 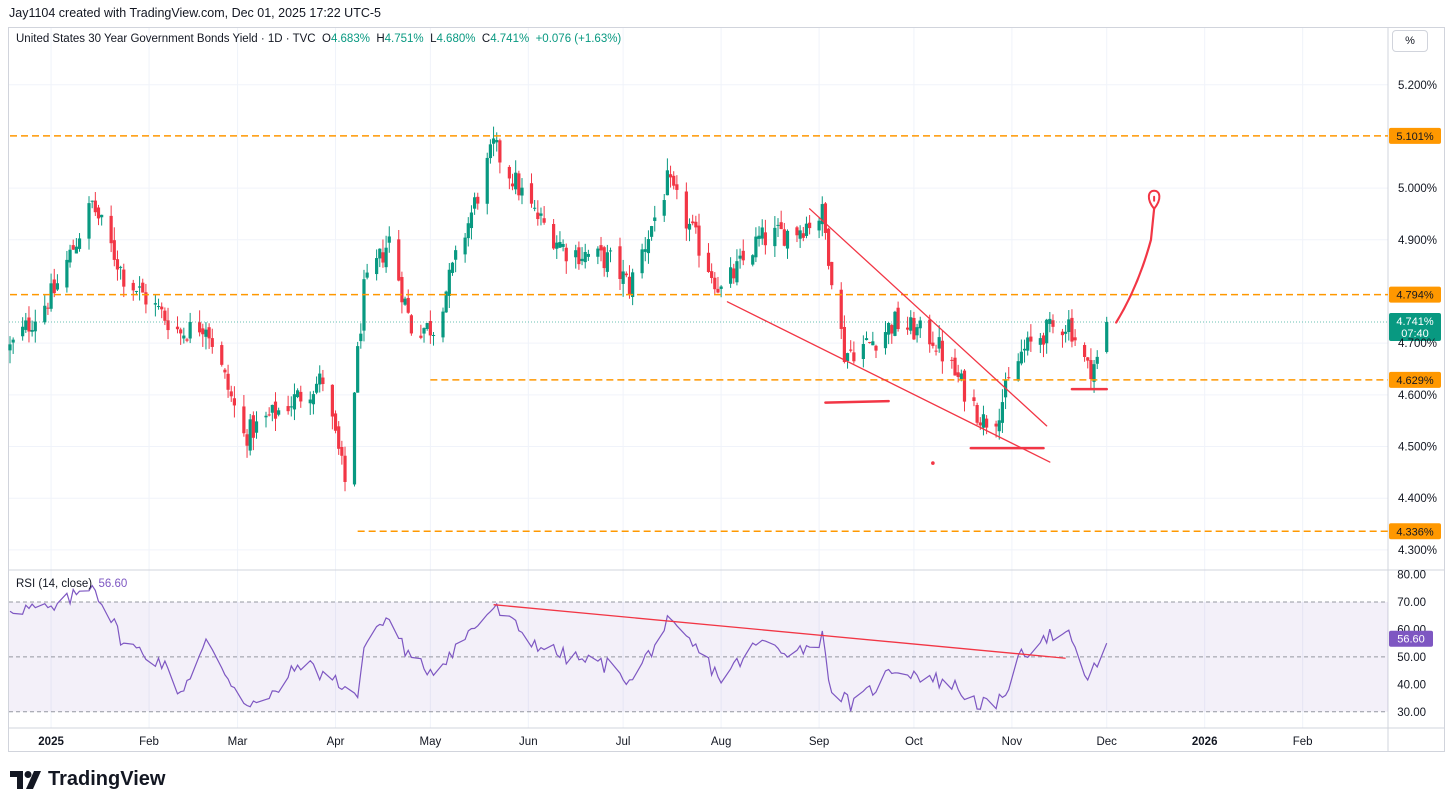 What do you see at coordinates (1415, 532) in the screenshot?
I see `price-level-label: 4.336%` at bounding box center [1415, 532].